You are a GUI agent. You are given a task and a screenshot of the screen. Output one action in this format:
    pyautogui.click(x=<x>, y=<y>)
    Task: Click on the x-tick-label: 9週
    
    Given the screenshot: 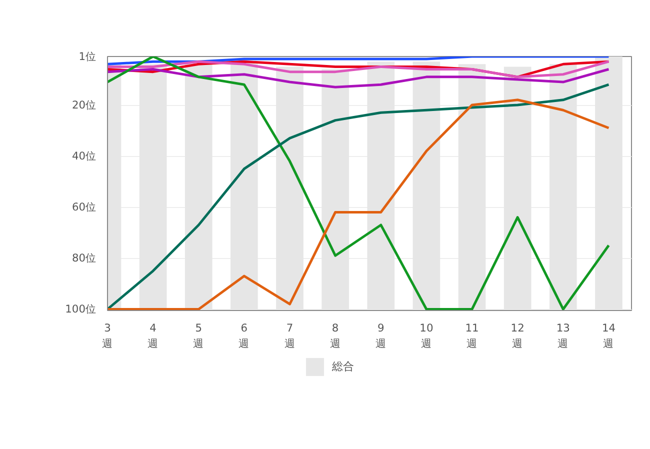 What is the action you would take?
    pyautogui.click(x=380, y=336)
    